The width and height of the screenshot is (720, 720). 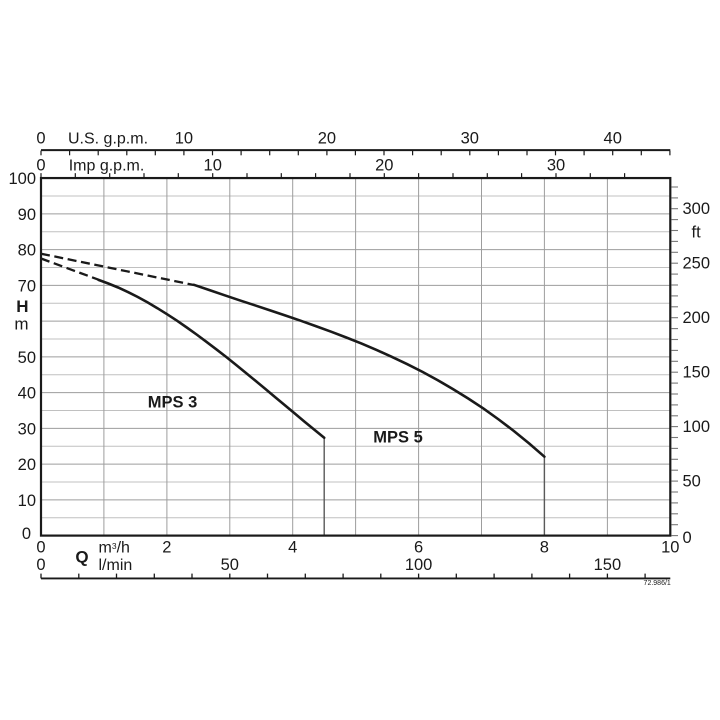 I want to click on svg-text: 4, so click(x=292, y=548).